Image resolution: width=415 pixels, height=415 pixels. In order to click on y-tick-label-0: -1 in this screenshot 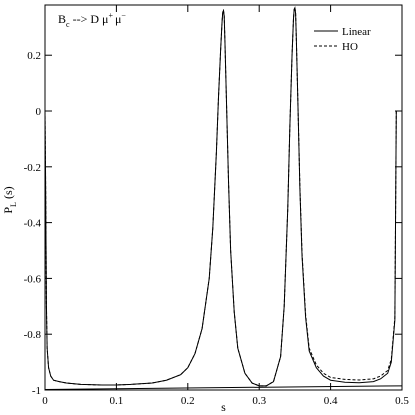, I will do `click(36, 391)`.